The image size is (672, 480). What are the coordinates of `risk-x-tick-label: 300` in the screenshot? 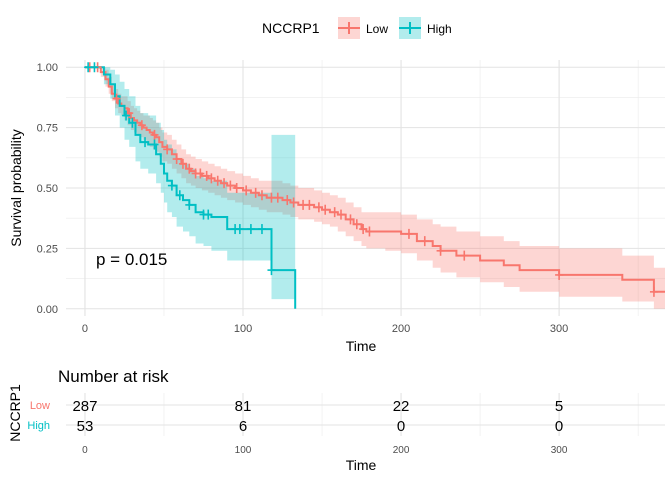 It's located at (559, 450).